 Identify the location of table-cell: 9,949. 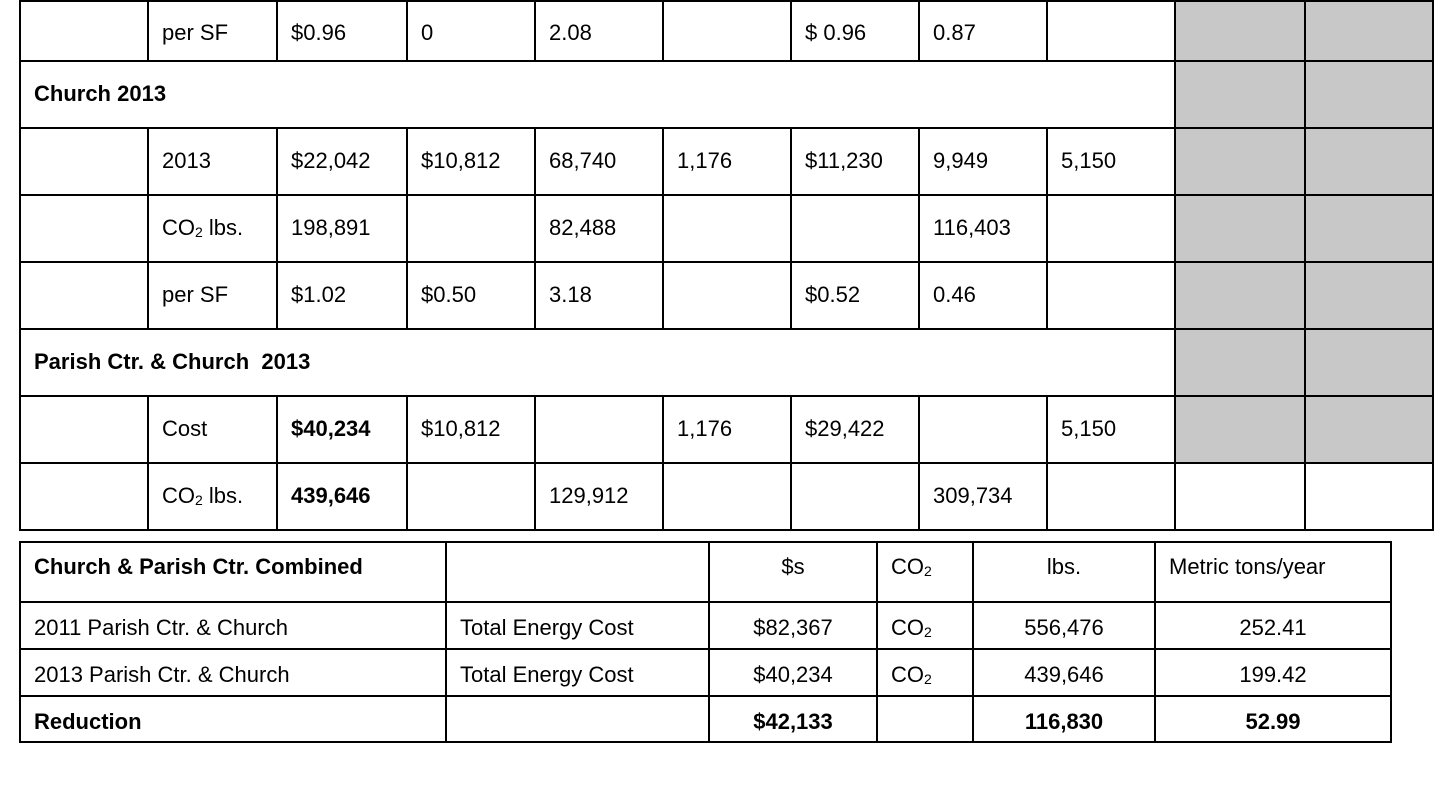
(983, 161).